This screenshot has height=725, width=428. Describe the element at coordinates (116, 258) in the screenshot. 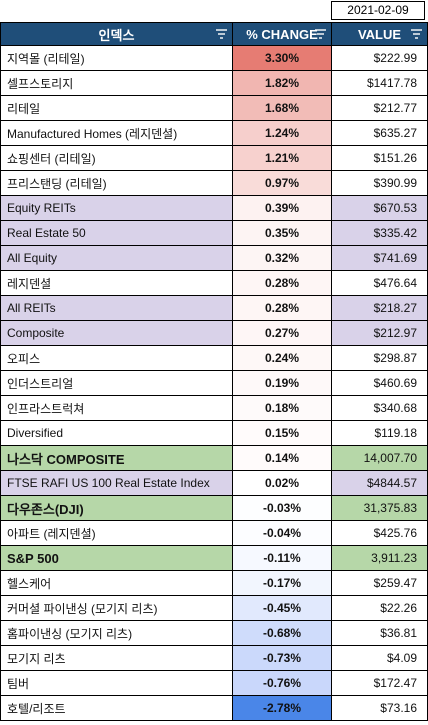

I see `index-name-cell: All Equity` at that location.